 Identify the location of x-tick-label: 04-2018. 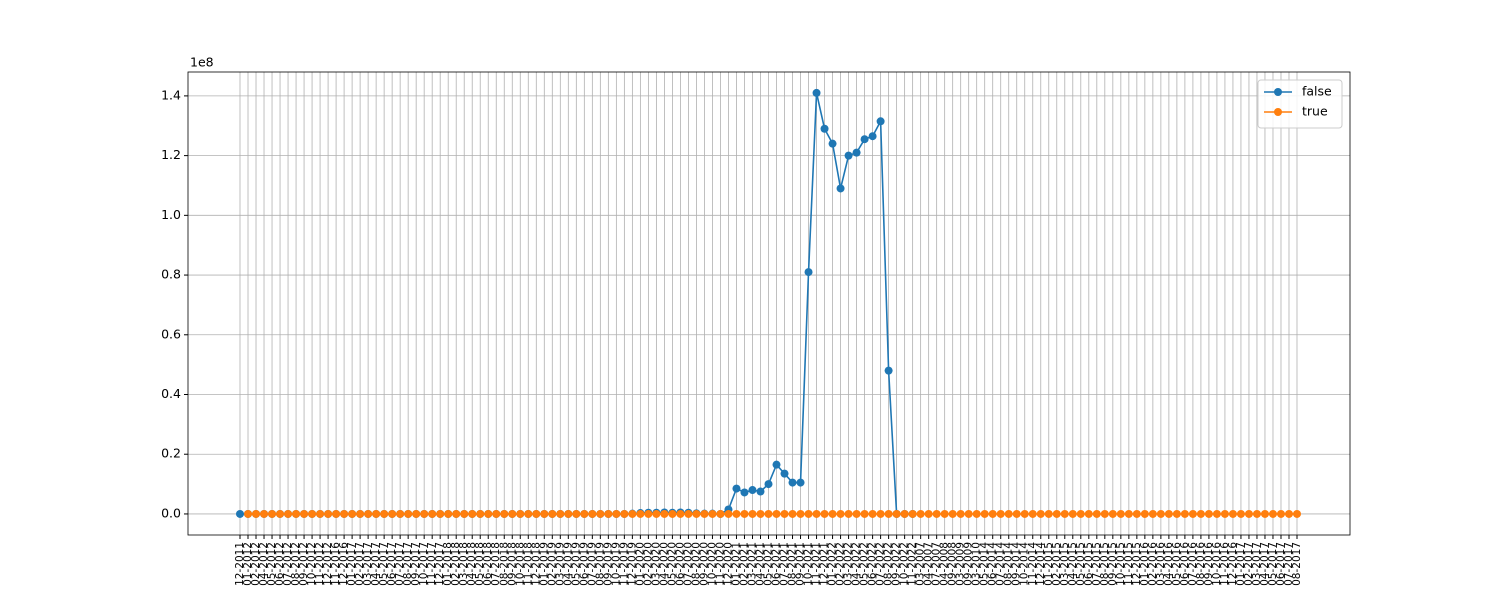
(472, 564).